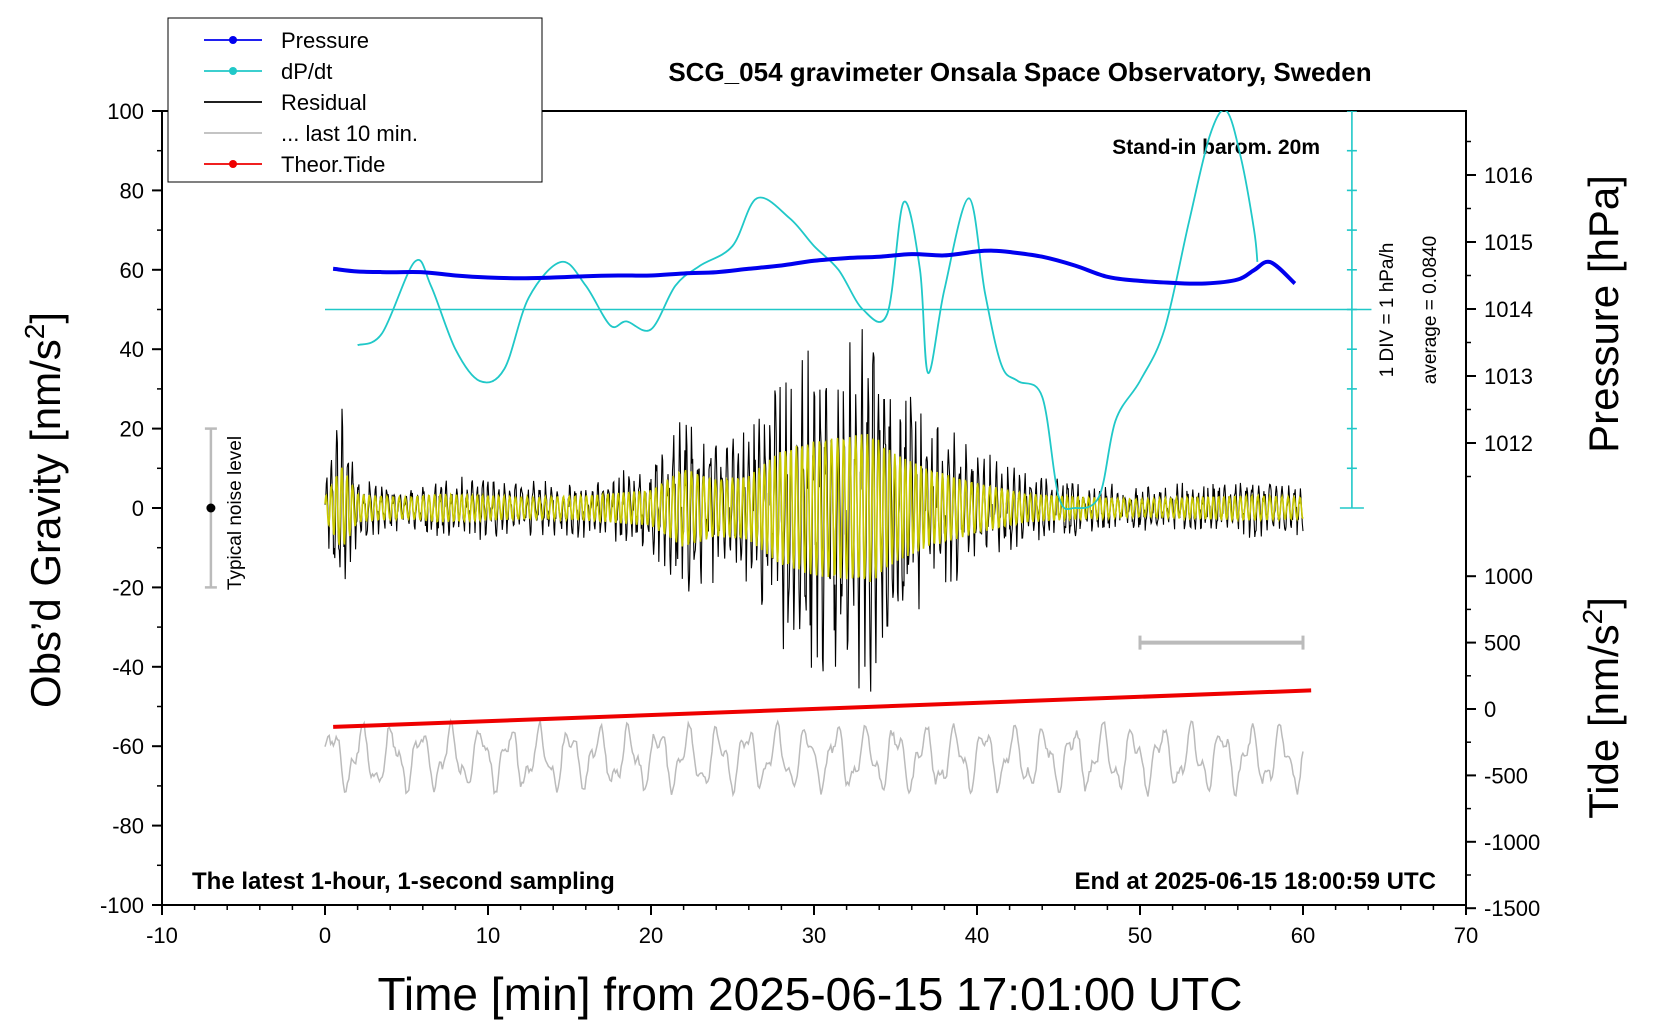  I want to click on y-axis-label-left-main: Obs’d Gravity [nm/s, so click(45, 523).